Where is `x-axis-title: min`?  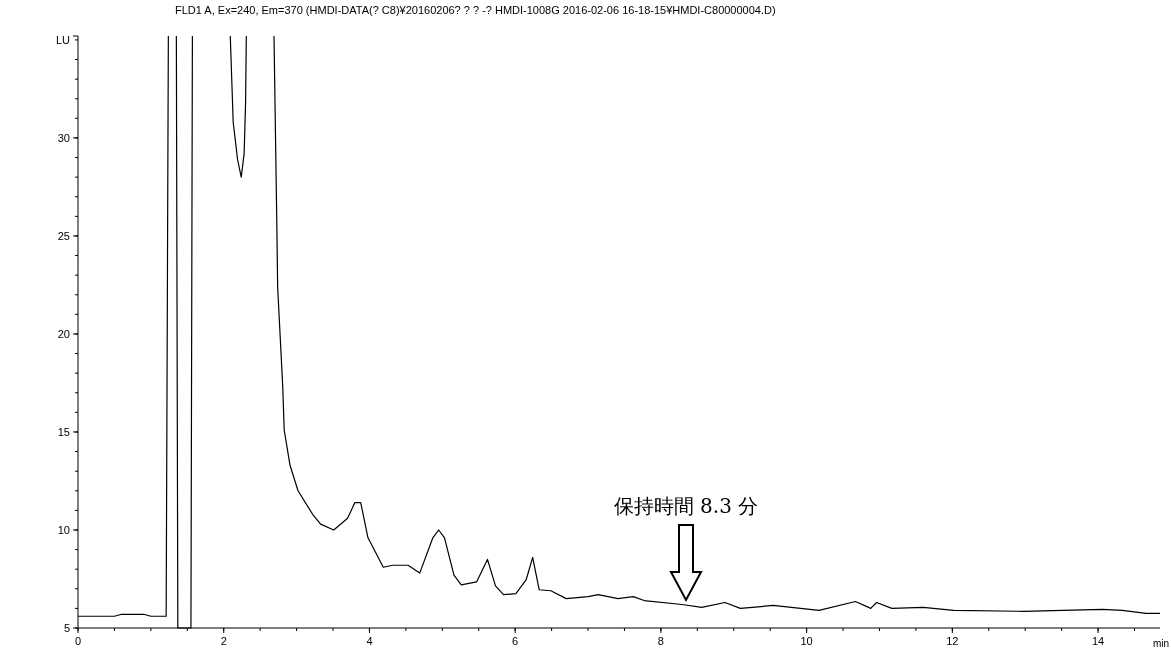
x-axis-title: min is located at coordinates (1160, 643).